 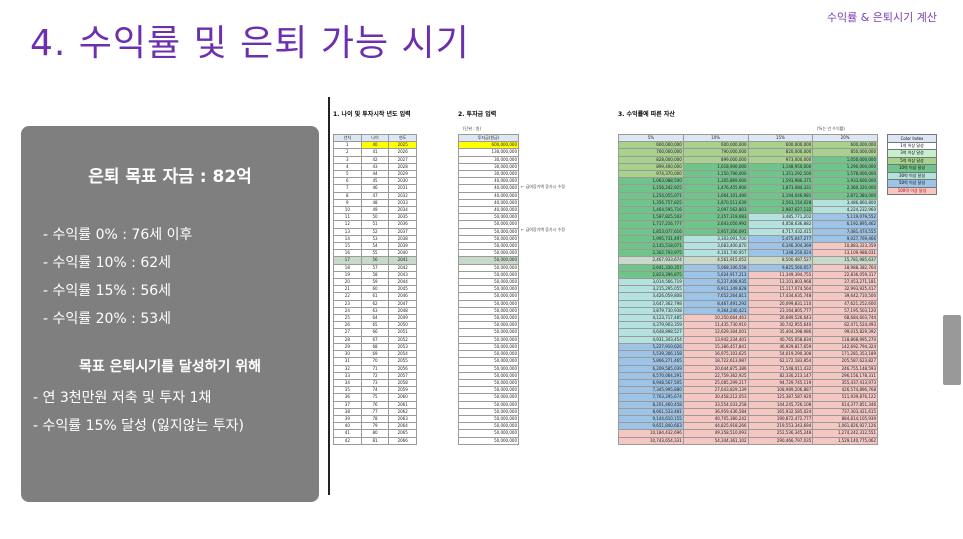 What do you see at coordinates (375, 296) in the screenshot?
I see `table-cell: 61` at bounding box center [375, 296].